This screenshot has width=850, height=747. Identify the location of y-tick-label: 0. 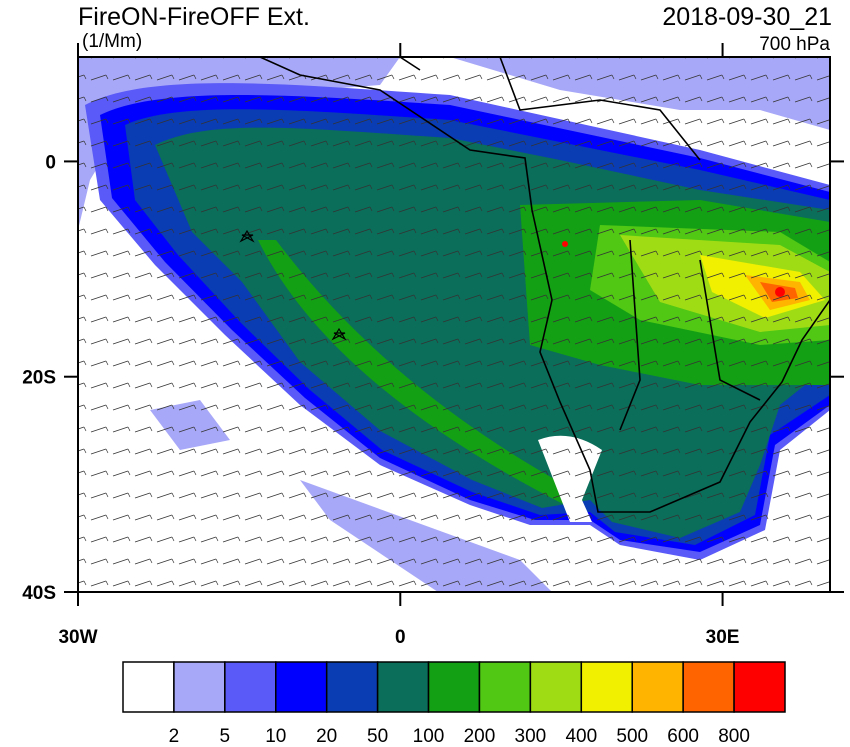
(50, 162).